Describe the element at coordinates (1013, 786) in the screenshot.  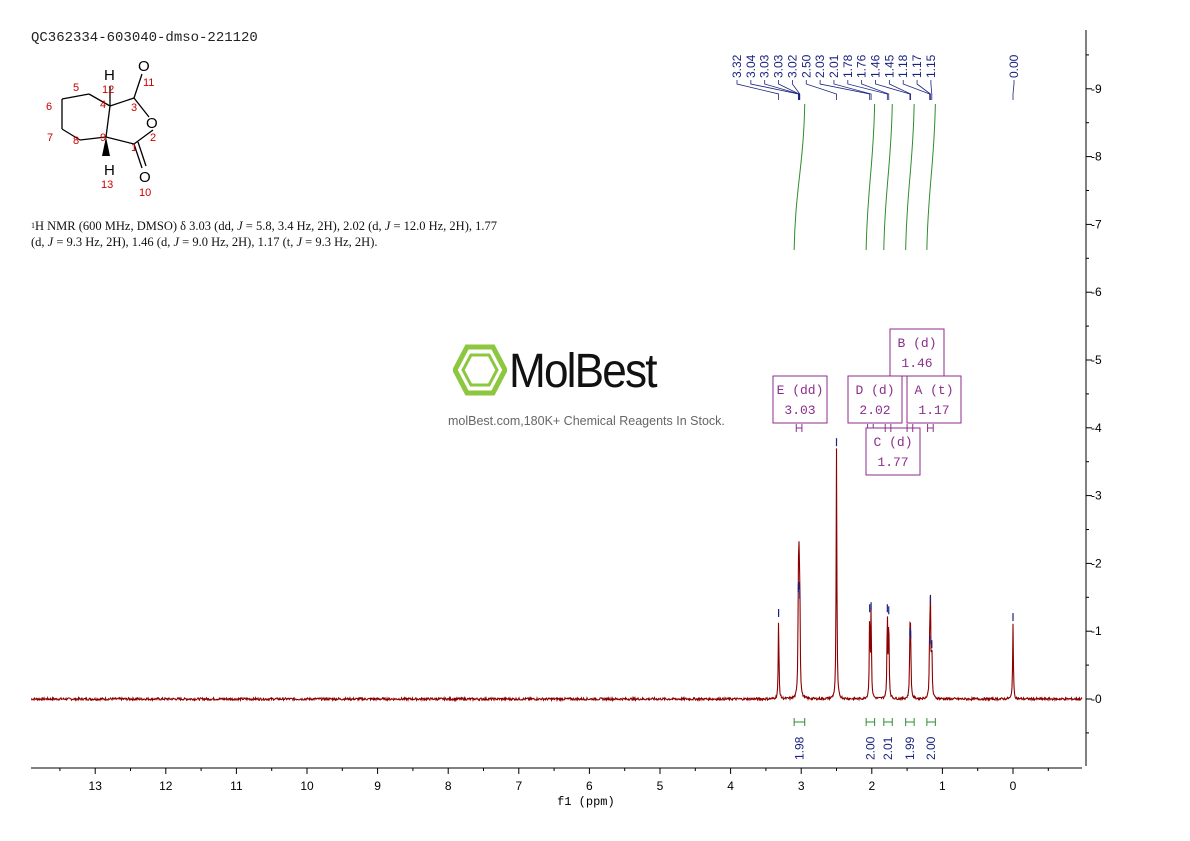
I see `x-tick-label: 0` at that location.